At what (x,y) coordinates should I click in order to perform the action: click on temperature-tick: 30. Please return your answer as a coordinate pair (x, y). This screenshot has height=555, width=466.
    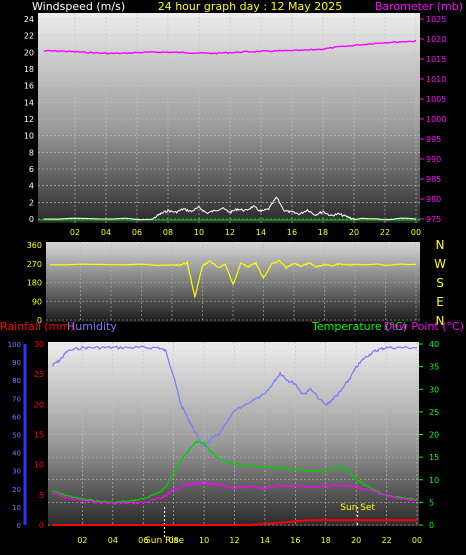
    Looking at the image, I should click on (434, 389).